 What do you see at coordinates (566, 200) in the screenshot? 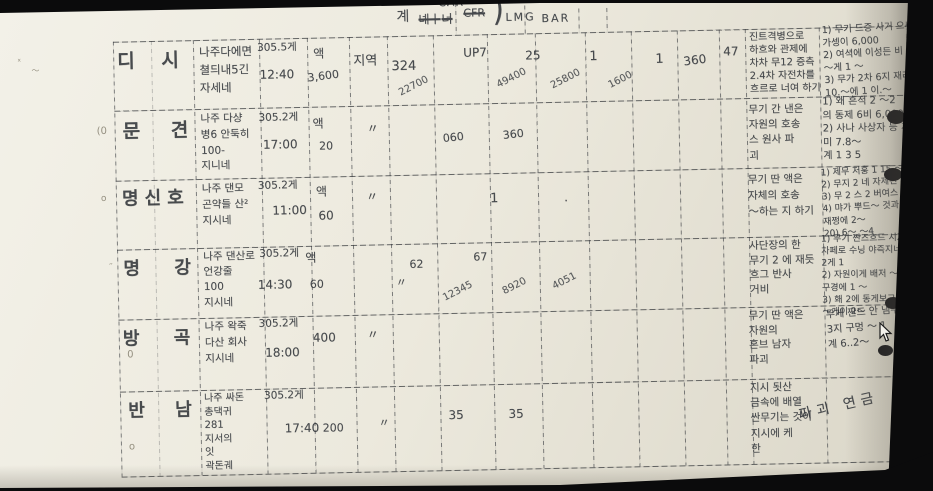
I see `row-num: ·` at bounding box center [566, 200].